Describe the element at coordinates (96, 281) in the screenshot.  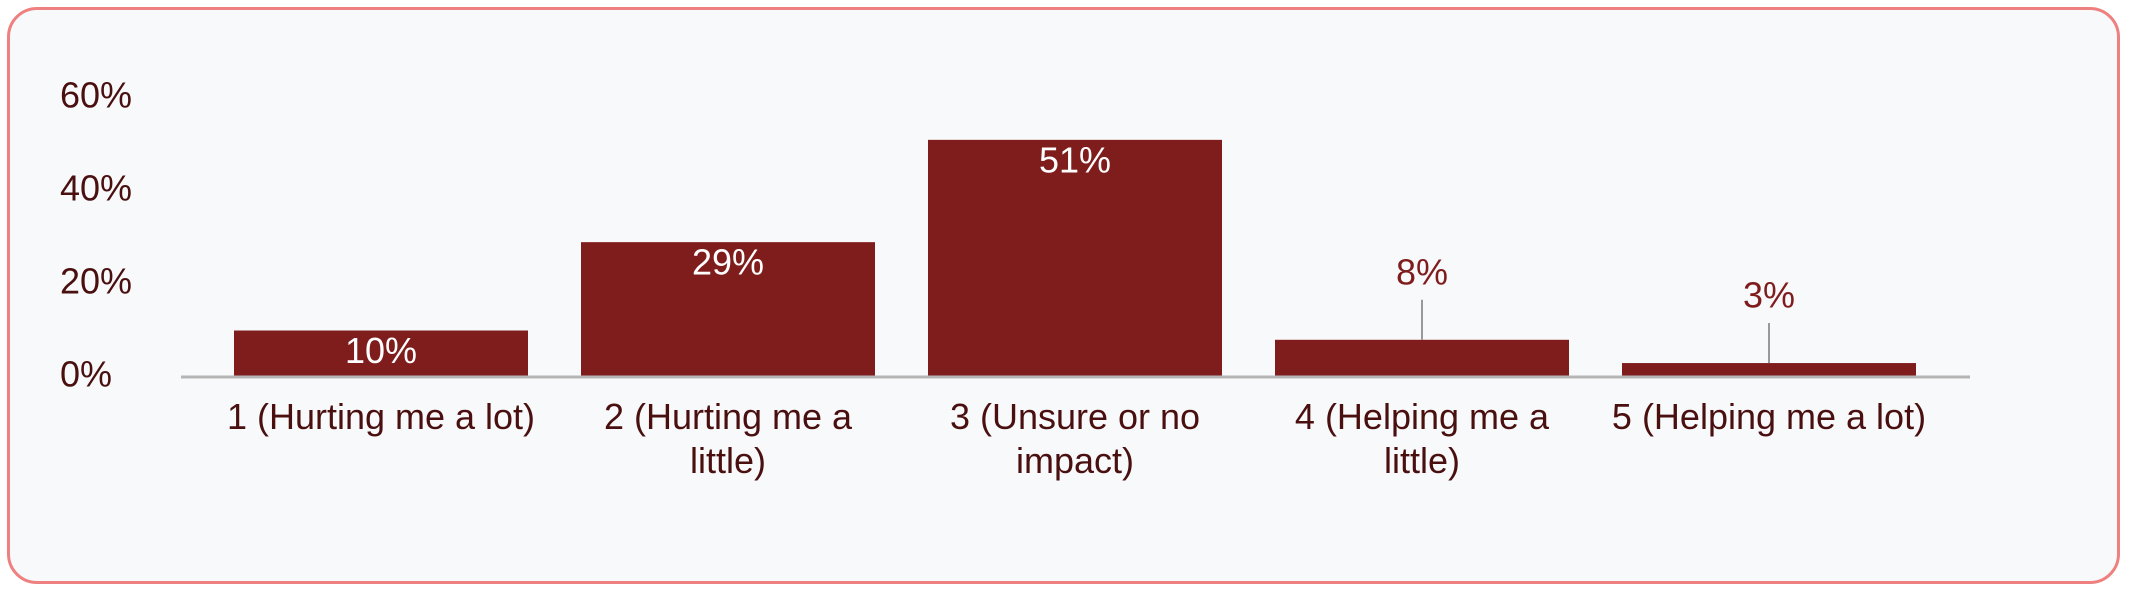
I see `y-tick-label: 20%` at that location.